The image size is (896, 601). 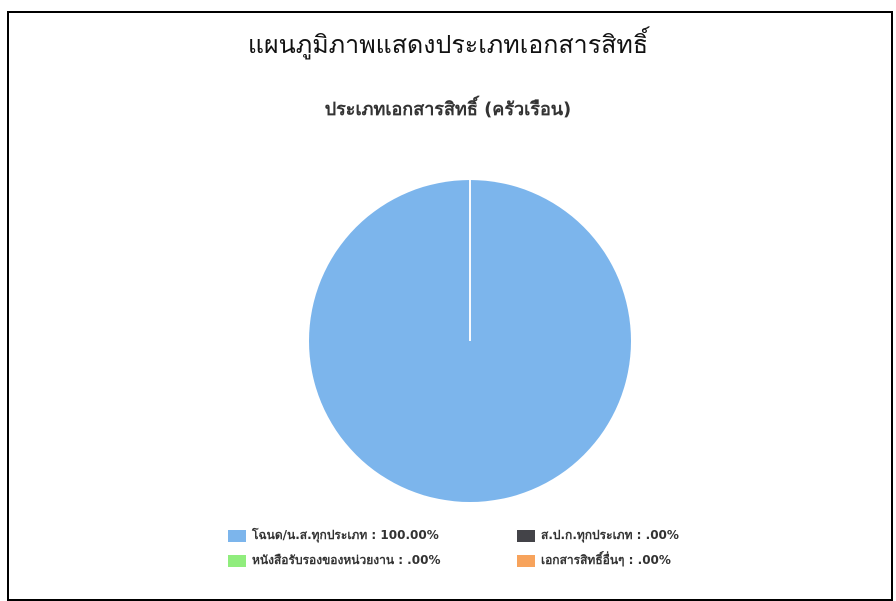 What do you see at coordinates (610, 535) in the screenshot?
I see `legend-label: ส.ป.ก.ทุกประเภท : .00%` at bounding box center [610, 535].